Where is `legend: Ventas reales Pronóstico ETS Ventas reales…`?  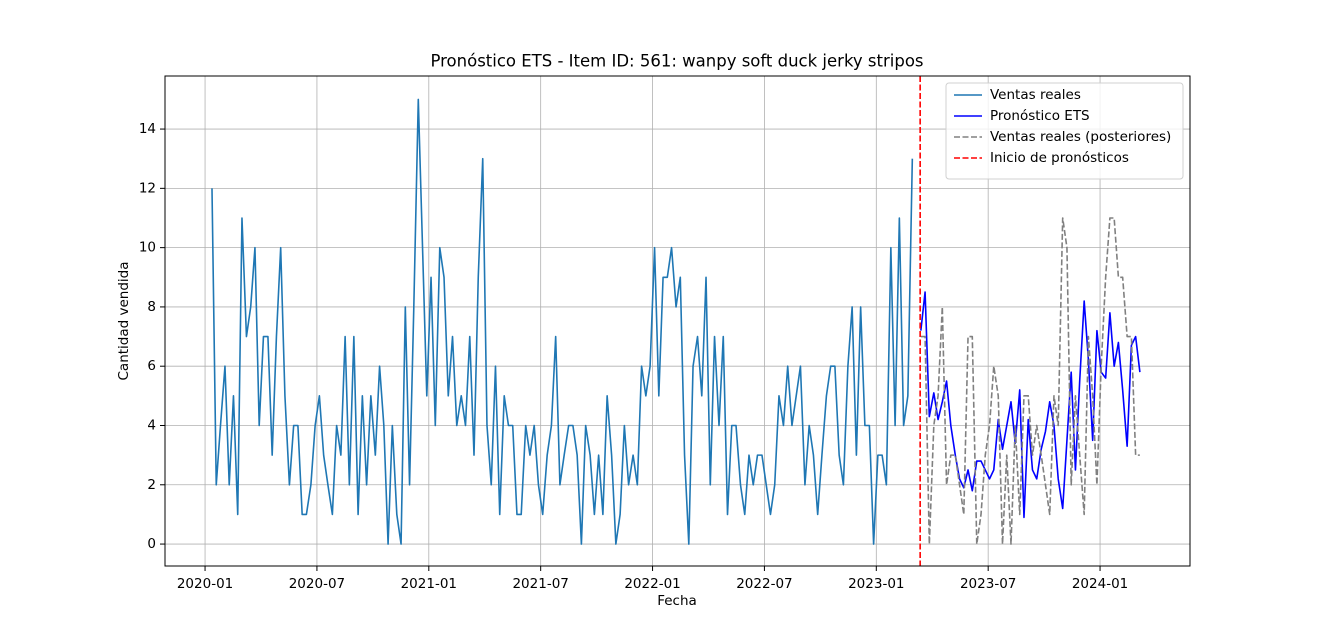 legend: Ventas reales Pronóstico ETS Ventas reales… is located at coordinates (1064, 131).